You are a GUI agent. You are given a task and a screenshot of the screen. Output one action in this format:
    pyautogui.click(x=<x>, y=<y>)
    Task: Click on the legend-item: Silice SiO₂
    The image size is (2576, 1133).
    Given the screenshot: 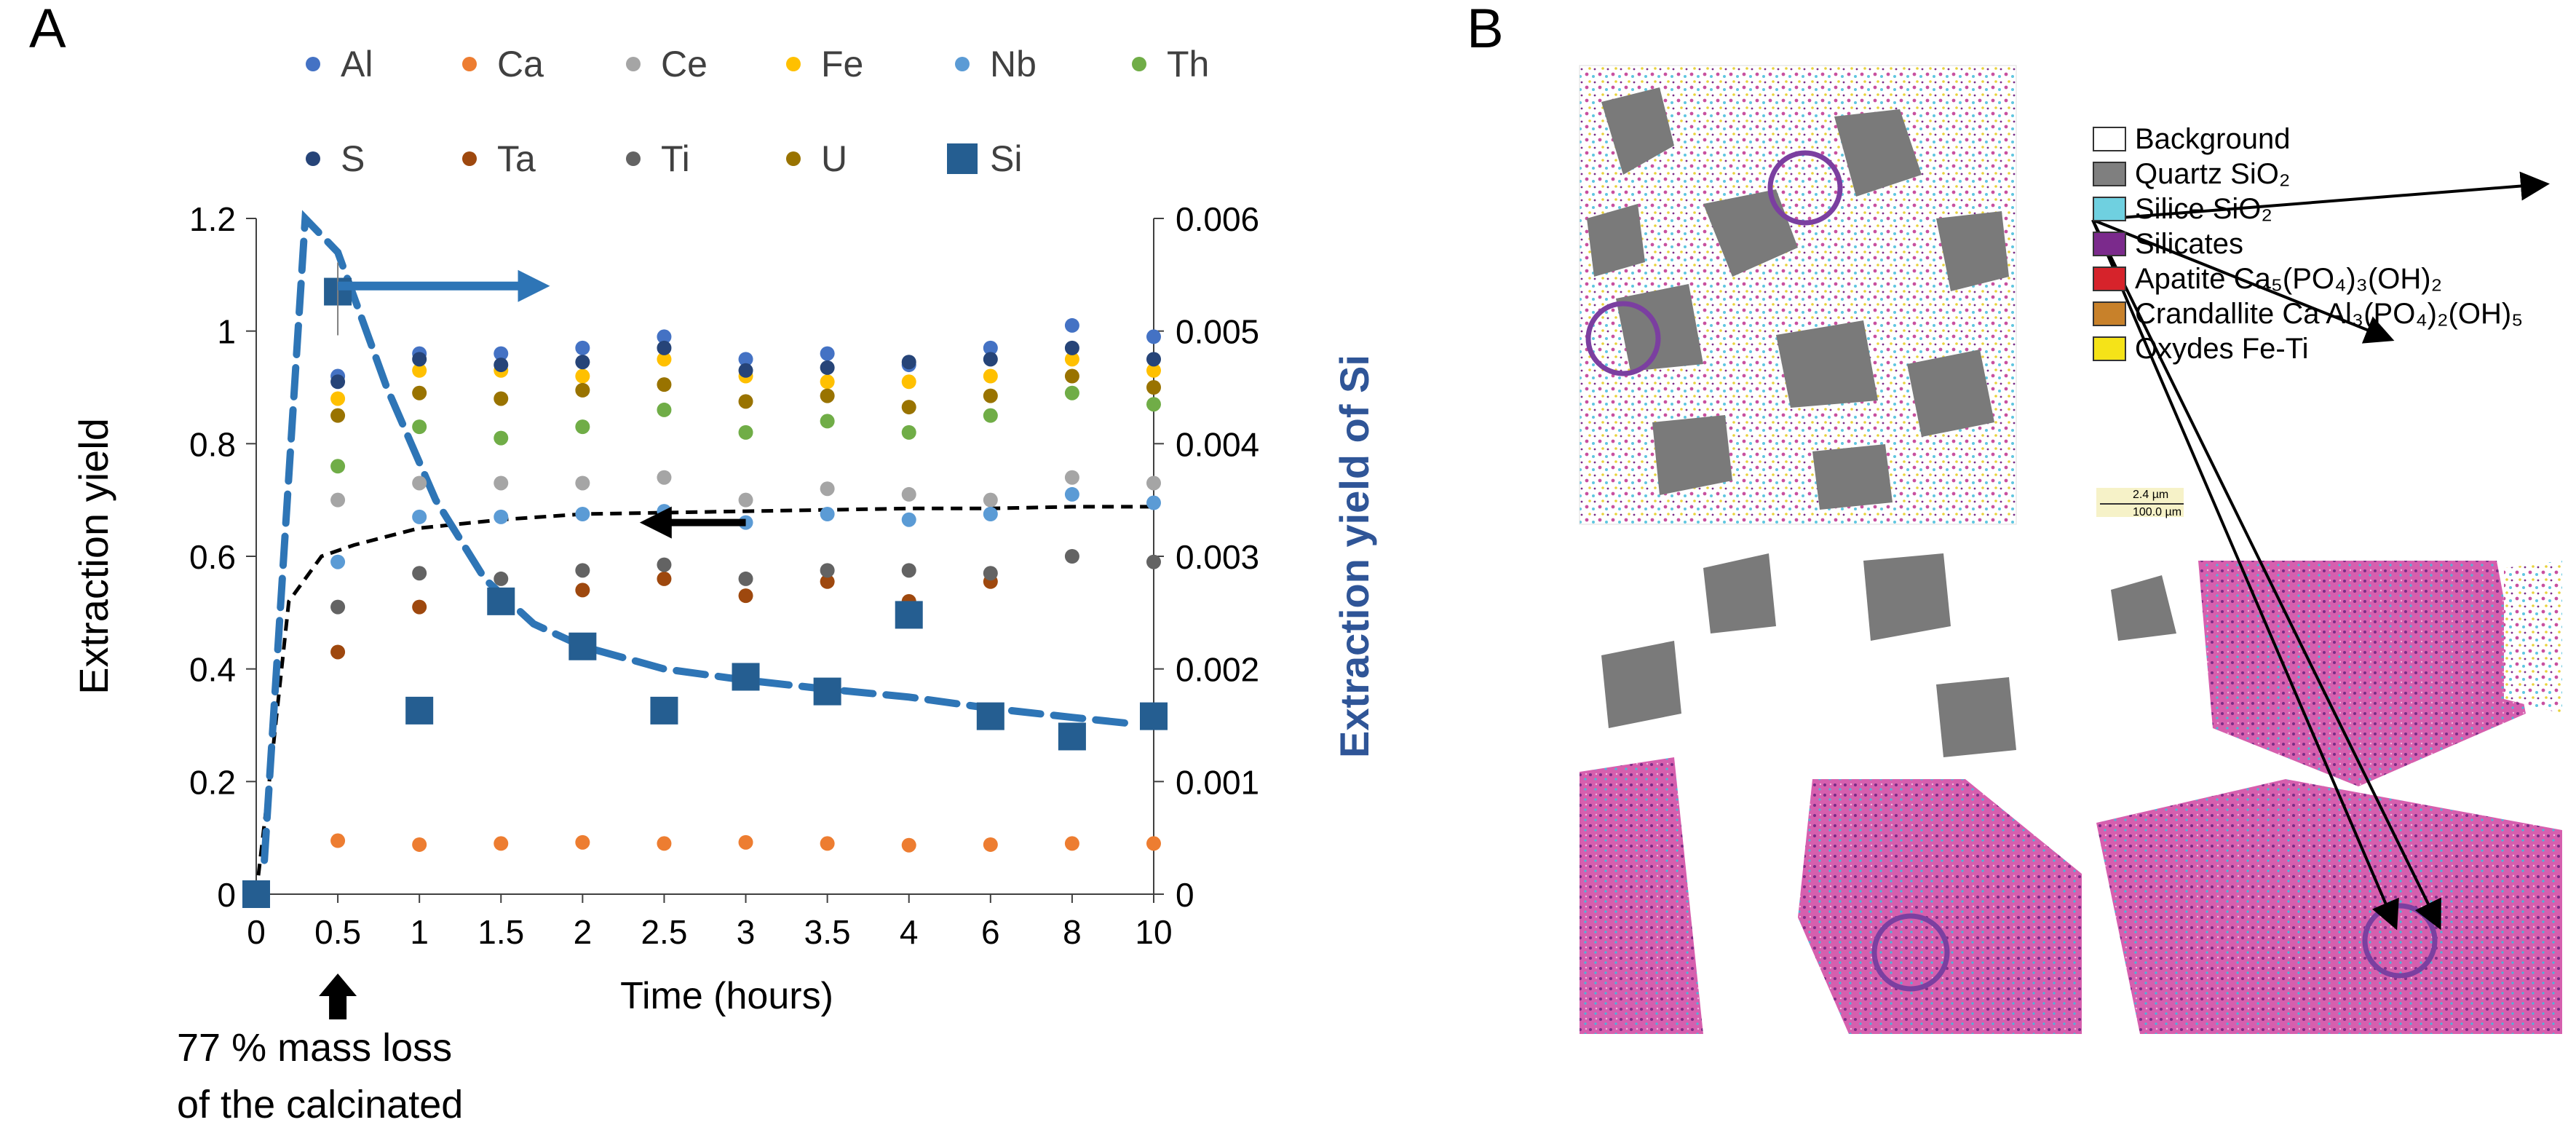 What is the action you would take?
    pyautogui.click(x=2182, y=209)
    